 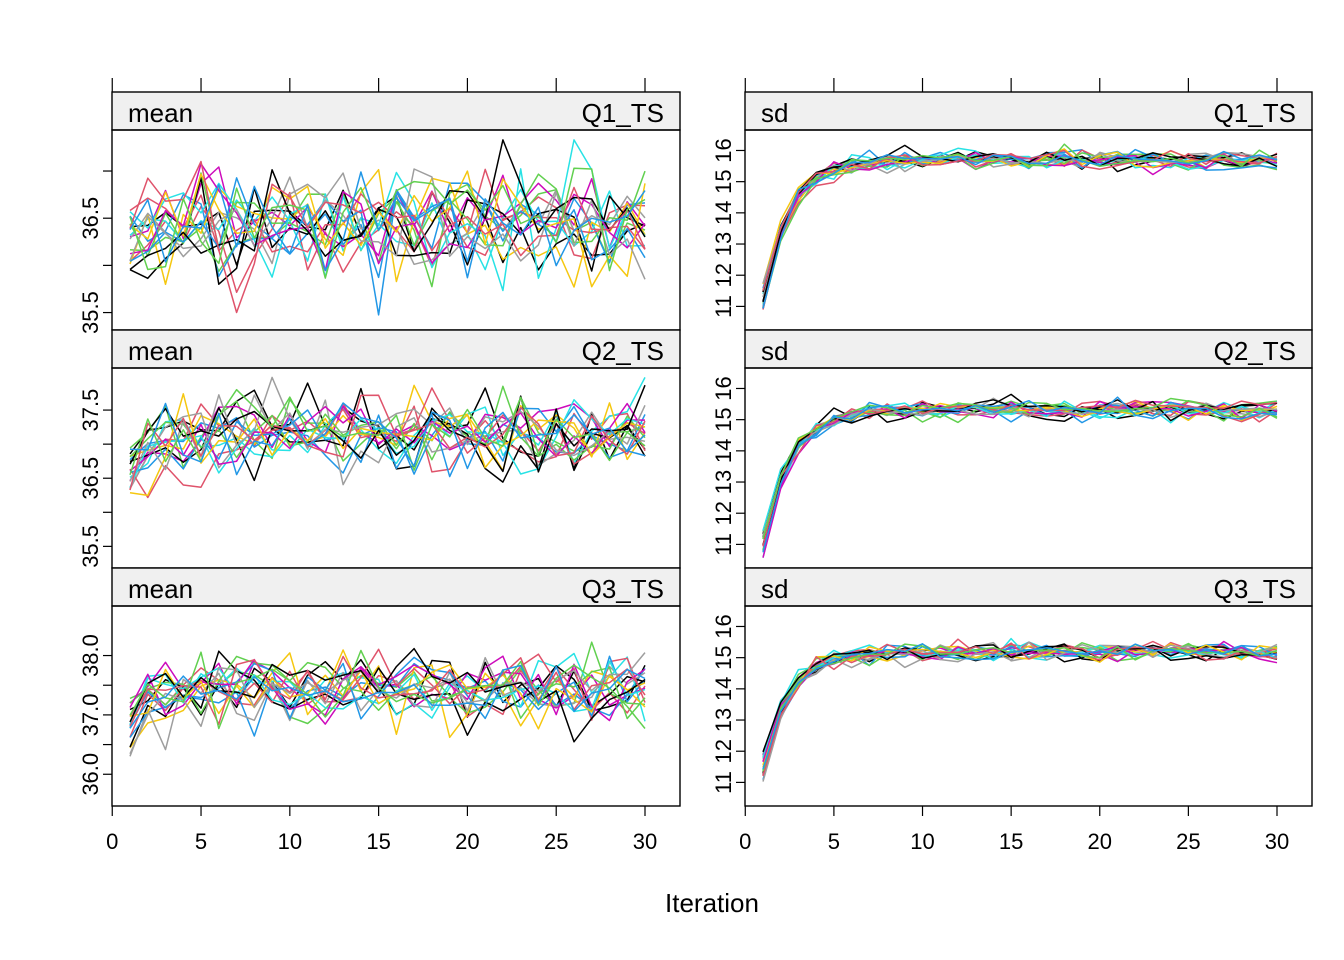 I want to click on x-tick-label: 20, so click(x=467, y=841).